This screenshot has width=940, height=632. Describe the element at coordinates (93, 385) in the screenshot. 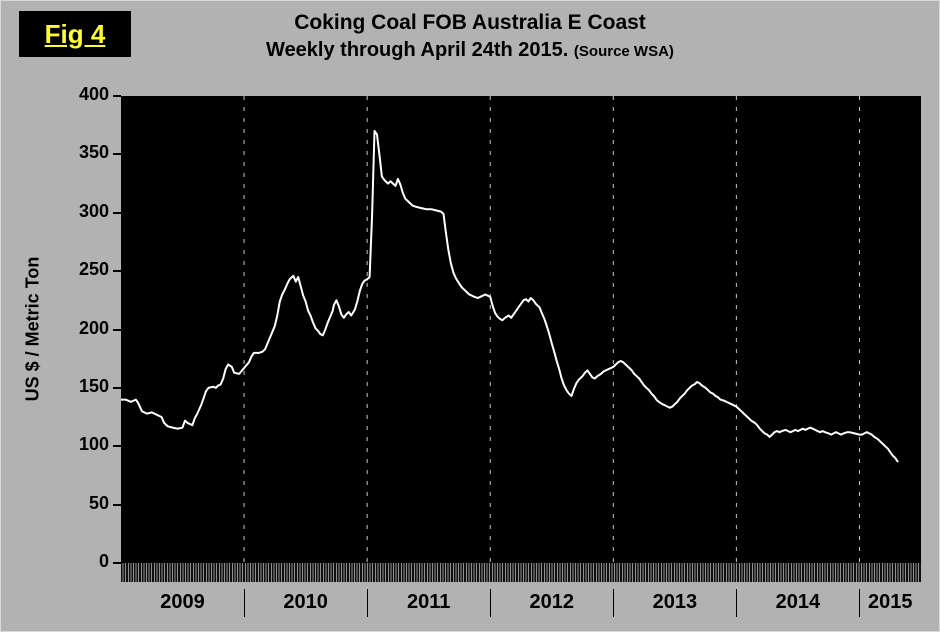

I see `y-tick-label: 150` at that location.